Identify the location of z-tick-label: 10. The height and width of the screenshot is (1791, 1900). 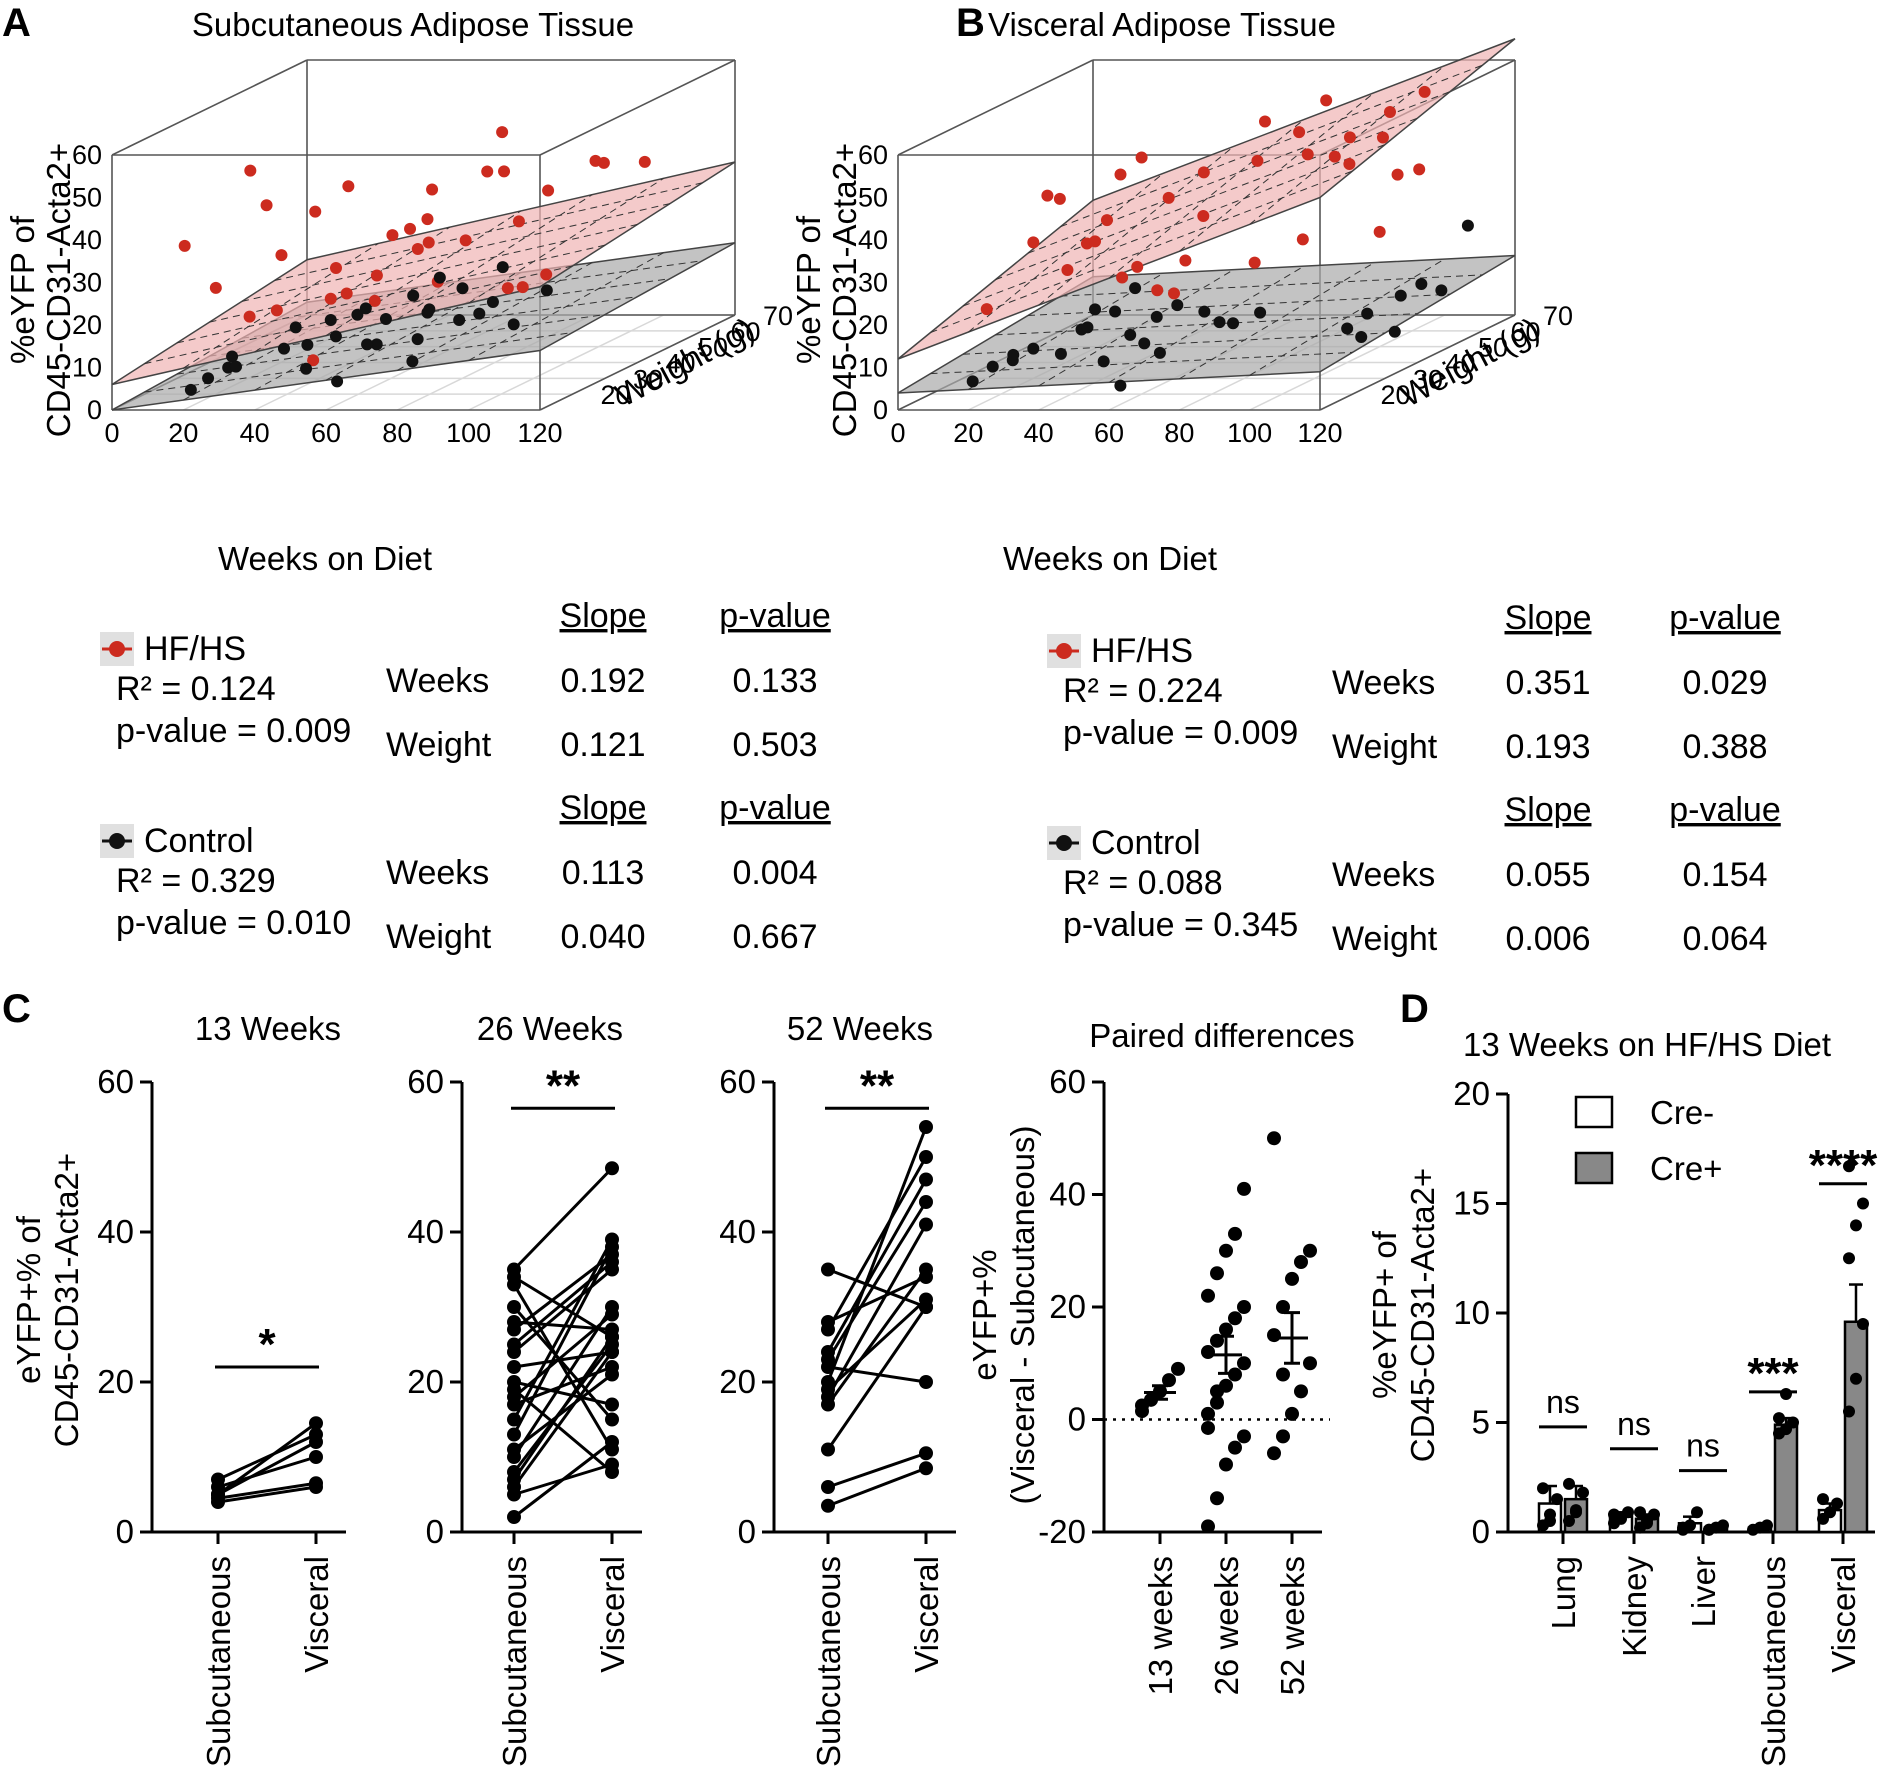
(873, 368).